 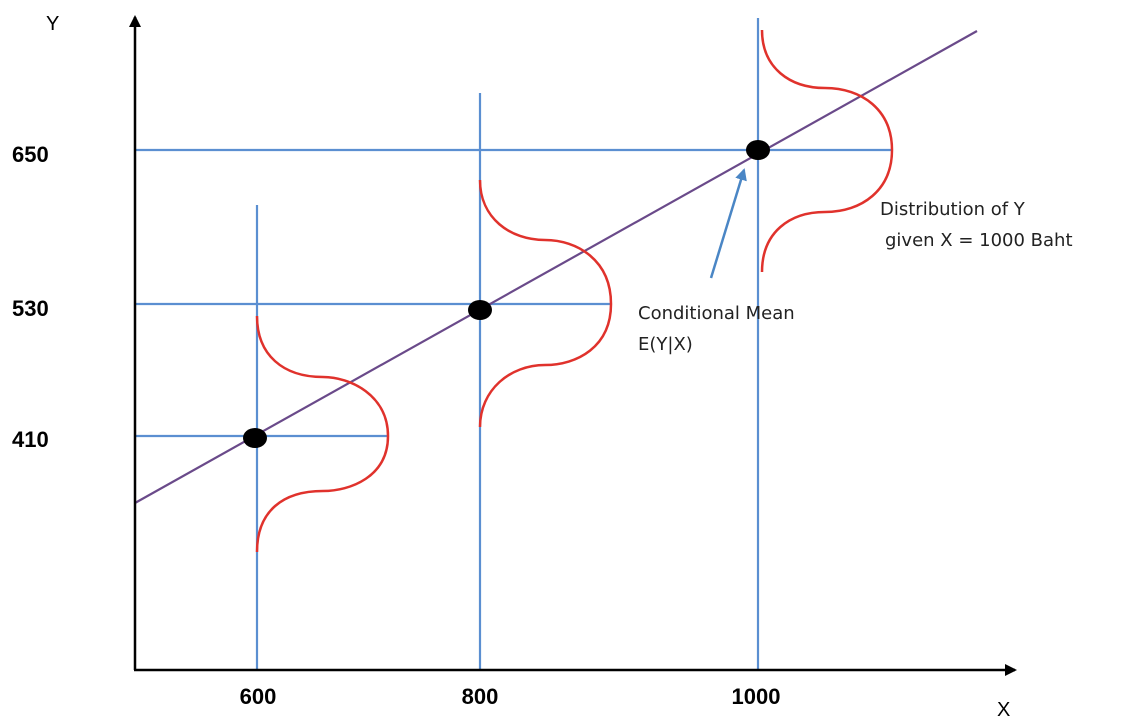 I want to click on x-axis-label: X, so click(x=1003, y=710).